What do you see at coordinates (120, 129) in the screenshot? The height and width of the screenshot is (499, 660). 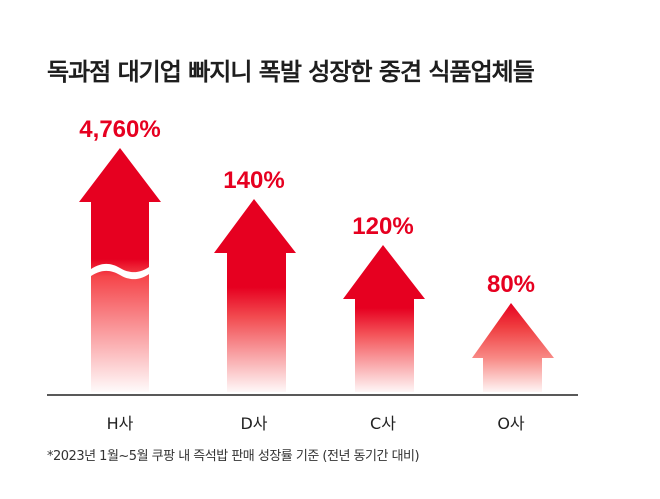 I see `value-label-h: 4,760%` at bounding box center [120, 129].